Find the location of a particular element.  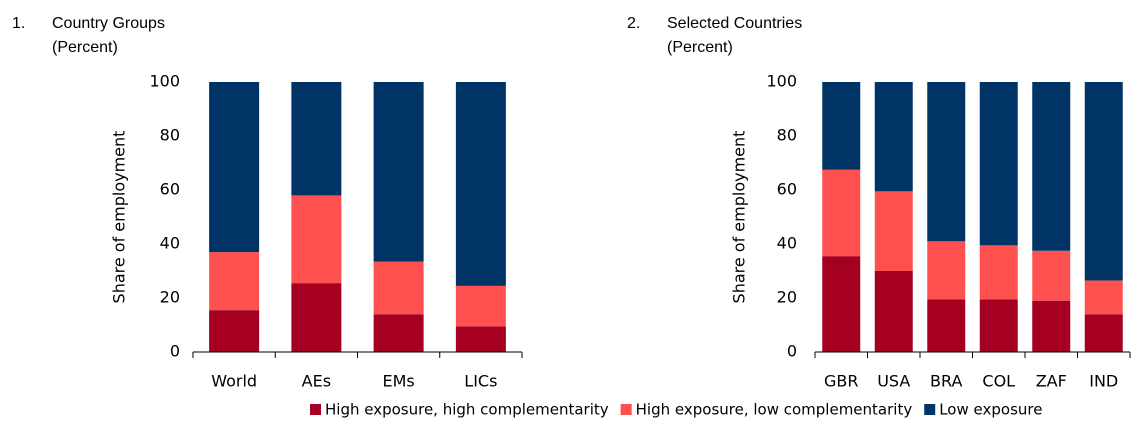

x-tick-label: ZAF is located at coordinates (1051, 381).